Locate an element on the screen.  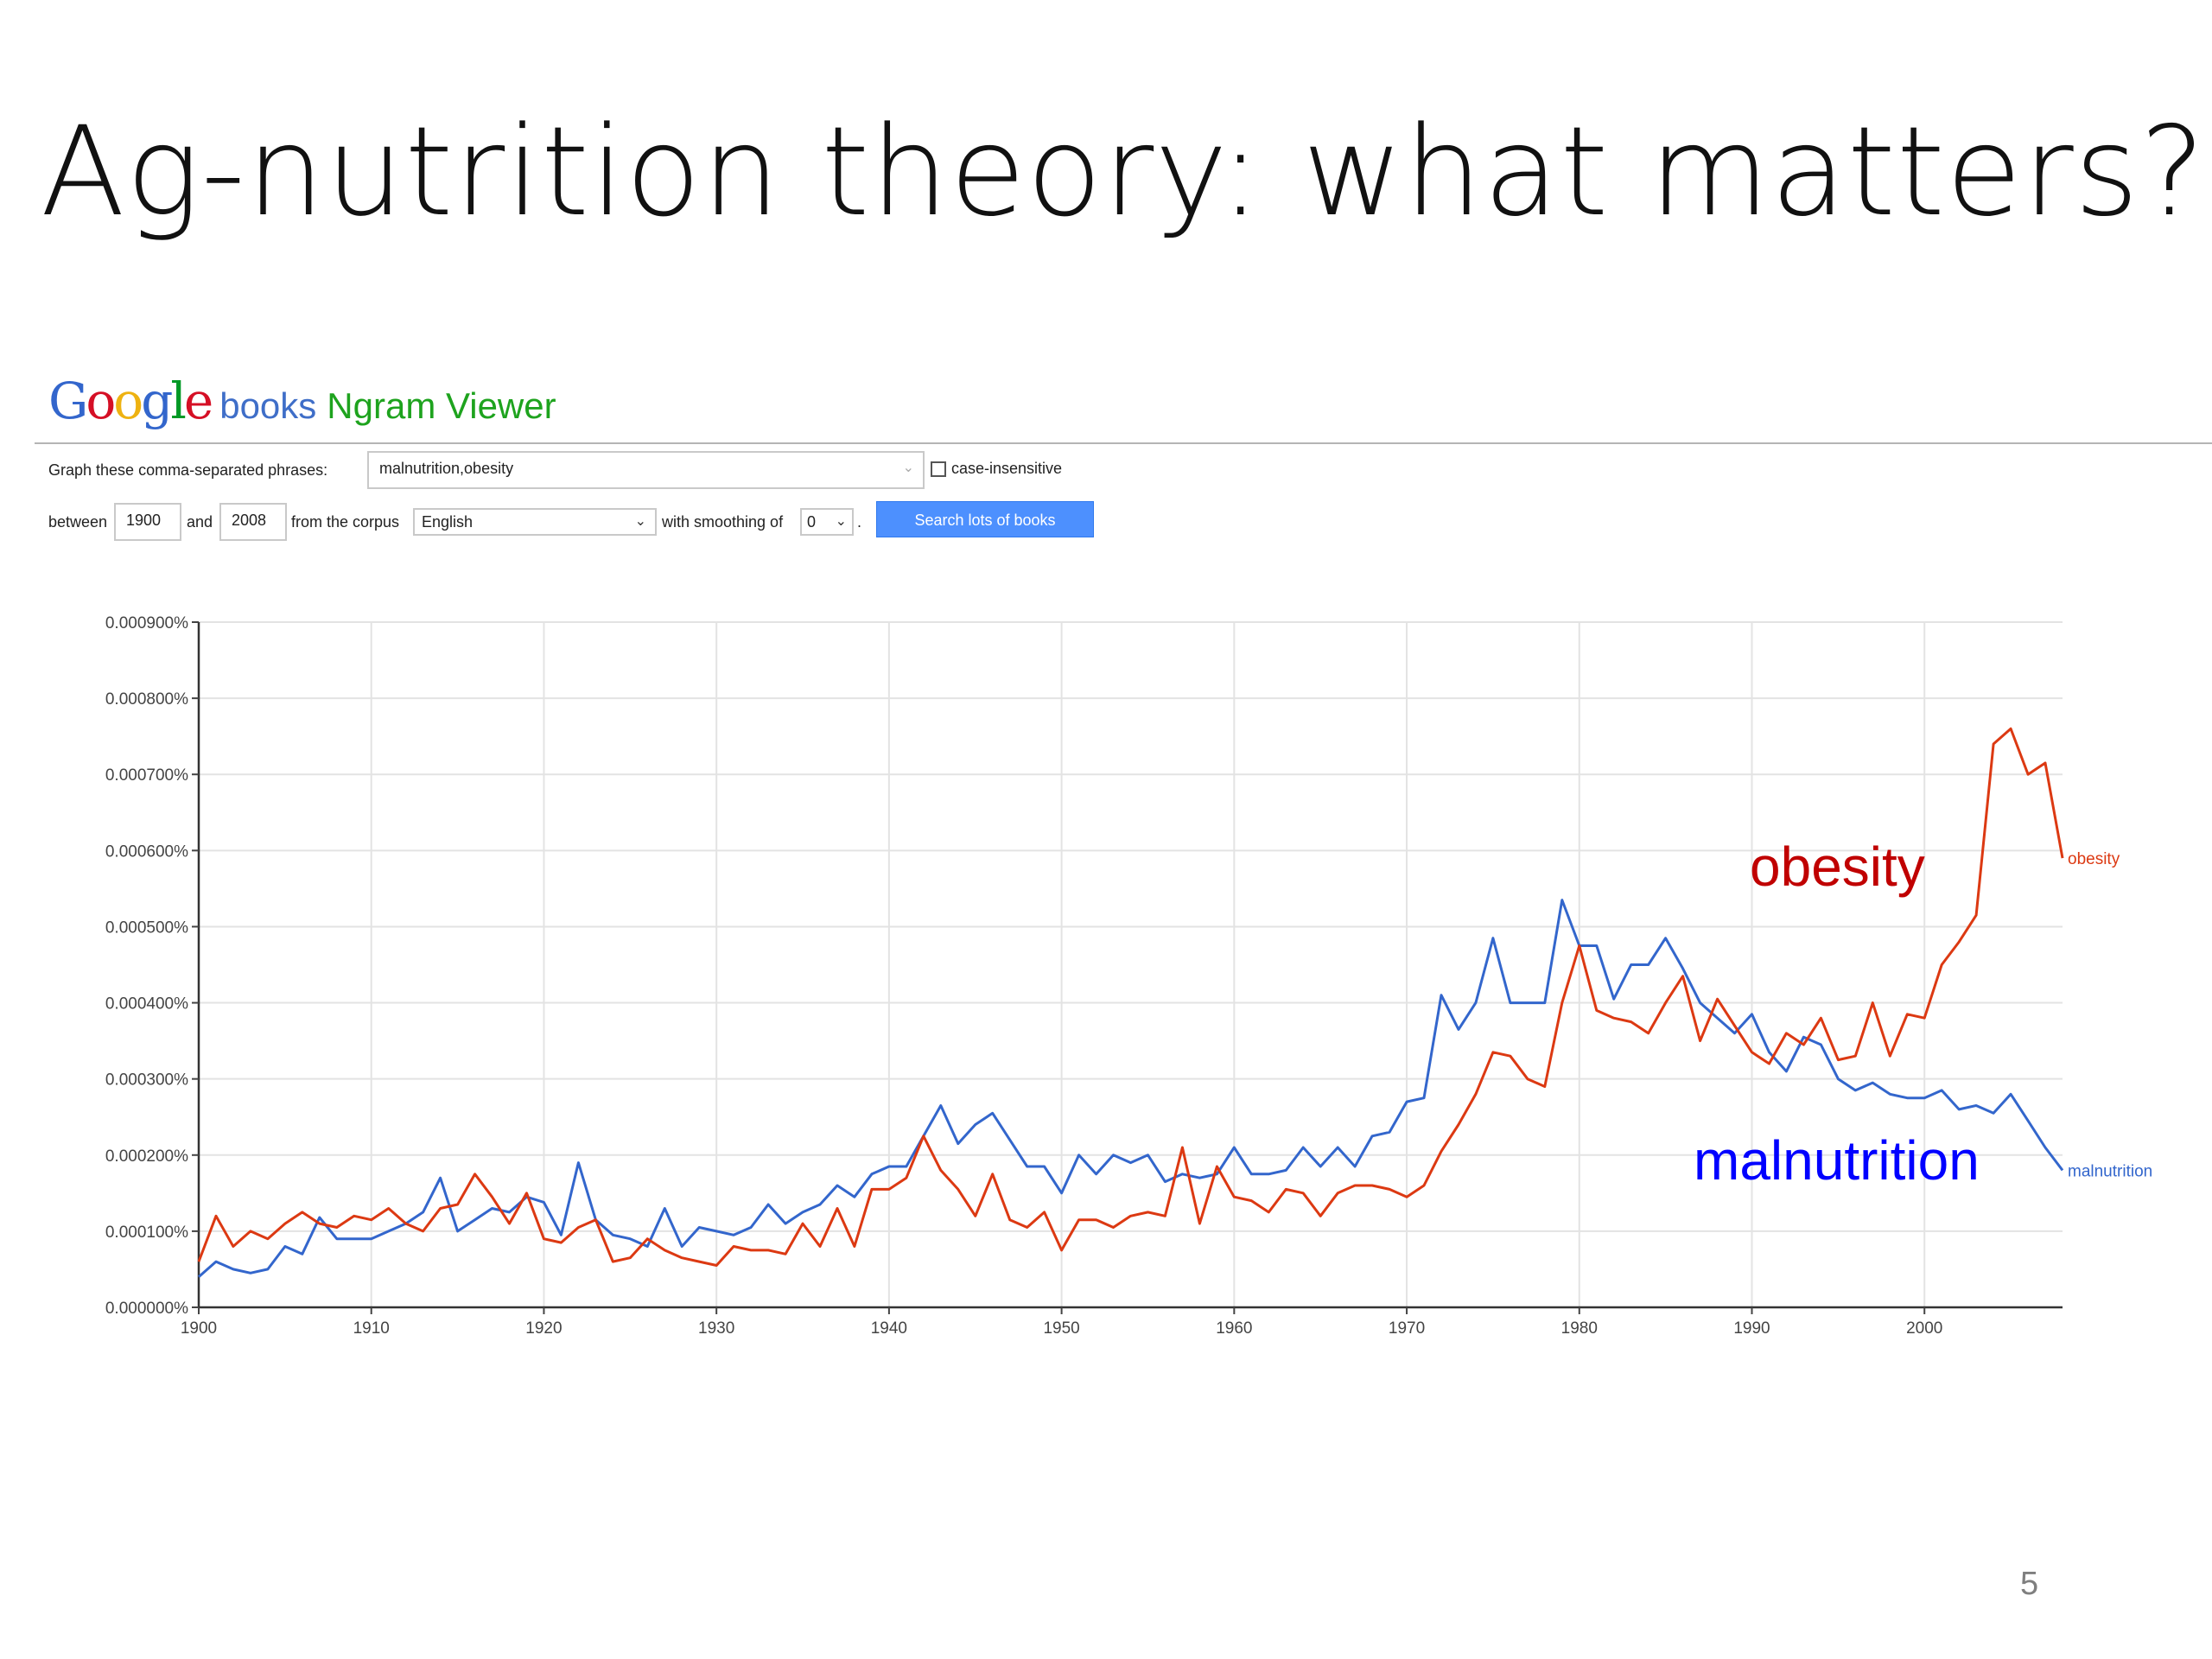
y-tick-label: 0.000800% is located at coordinates (146, 699).